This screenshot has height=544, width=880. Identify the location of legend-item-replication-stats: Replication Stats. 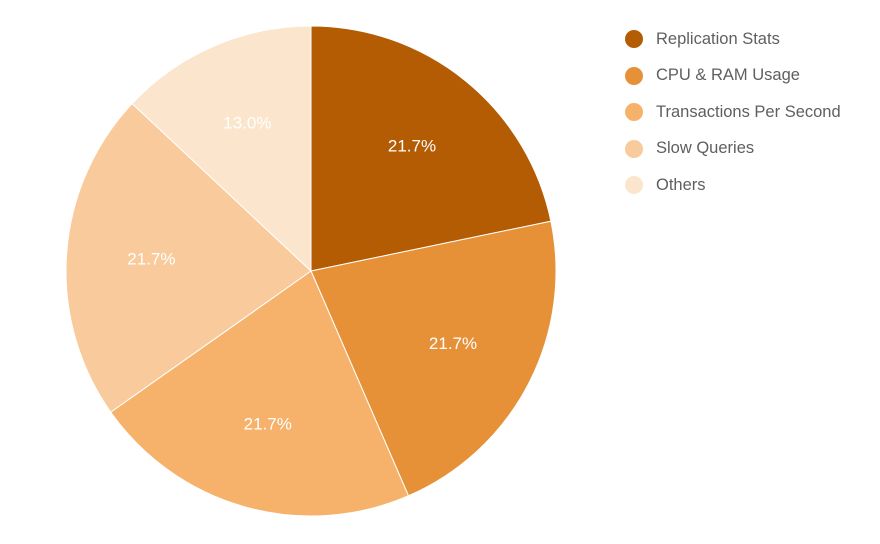
(733, 39).